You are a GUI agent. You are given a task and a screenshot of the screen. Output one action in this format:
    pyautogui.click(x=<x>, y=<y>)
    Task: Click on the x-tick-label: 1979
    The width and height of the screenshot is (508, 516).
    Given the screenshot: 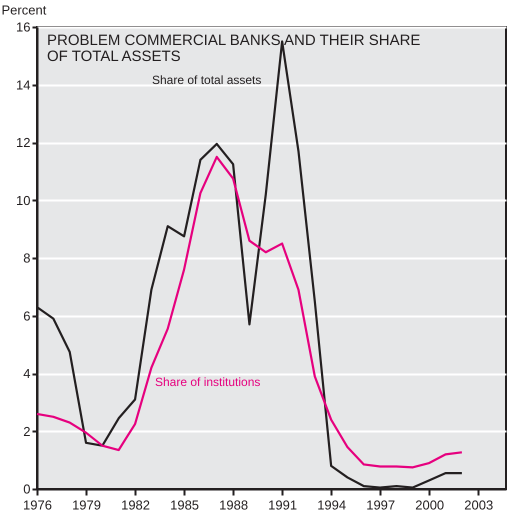 What is the action you would take?
    pyautogui.click(x=86, y=505)
    